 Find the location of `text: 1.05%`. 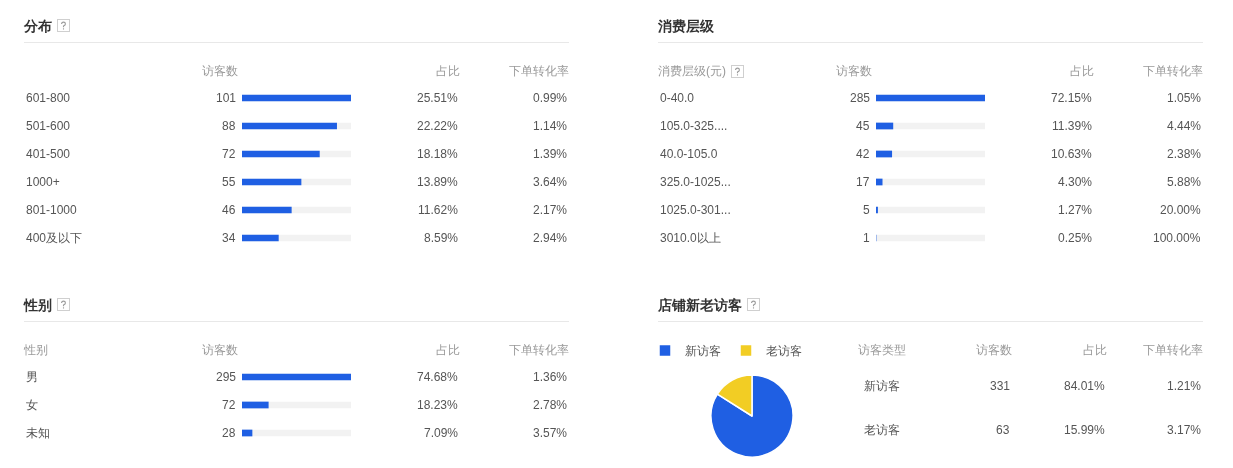

text: 1.05% is located at coordinates (1184, 98).